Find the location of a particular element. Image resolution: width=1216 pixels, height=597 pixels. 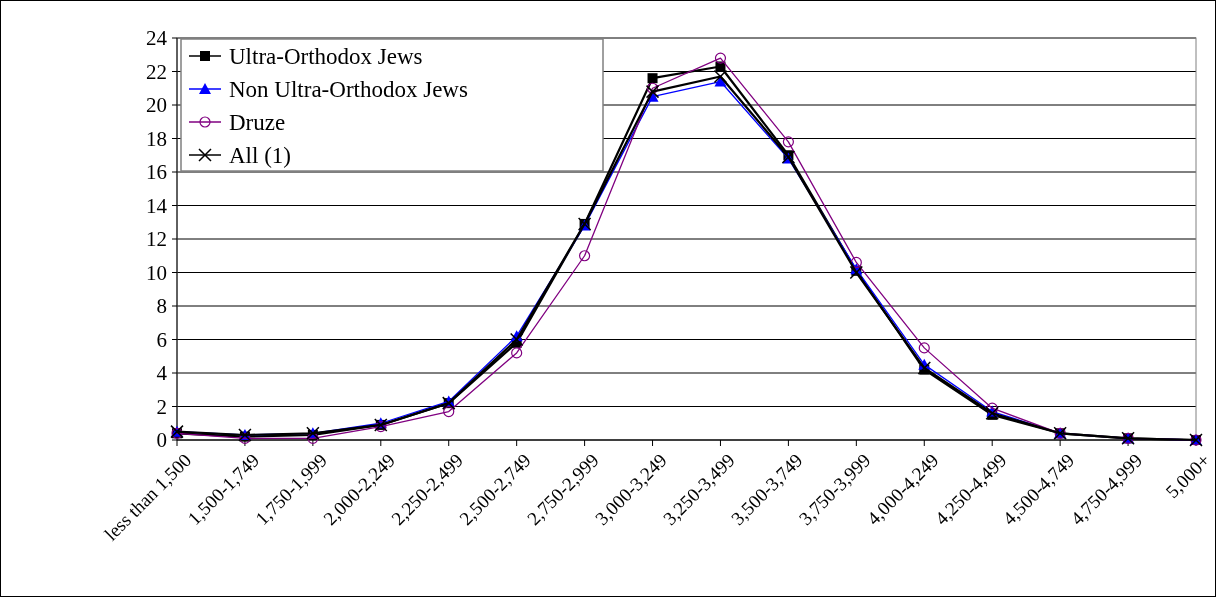

legend-label: All (1) is located at coordinates (260, 156).